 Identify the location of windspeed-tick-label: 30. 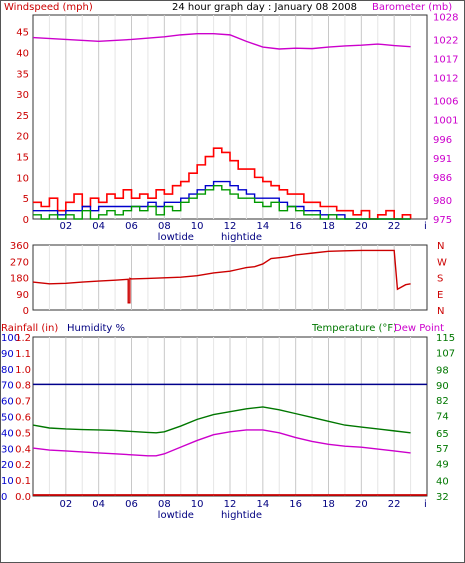
(22, 95).